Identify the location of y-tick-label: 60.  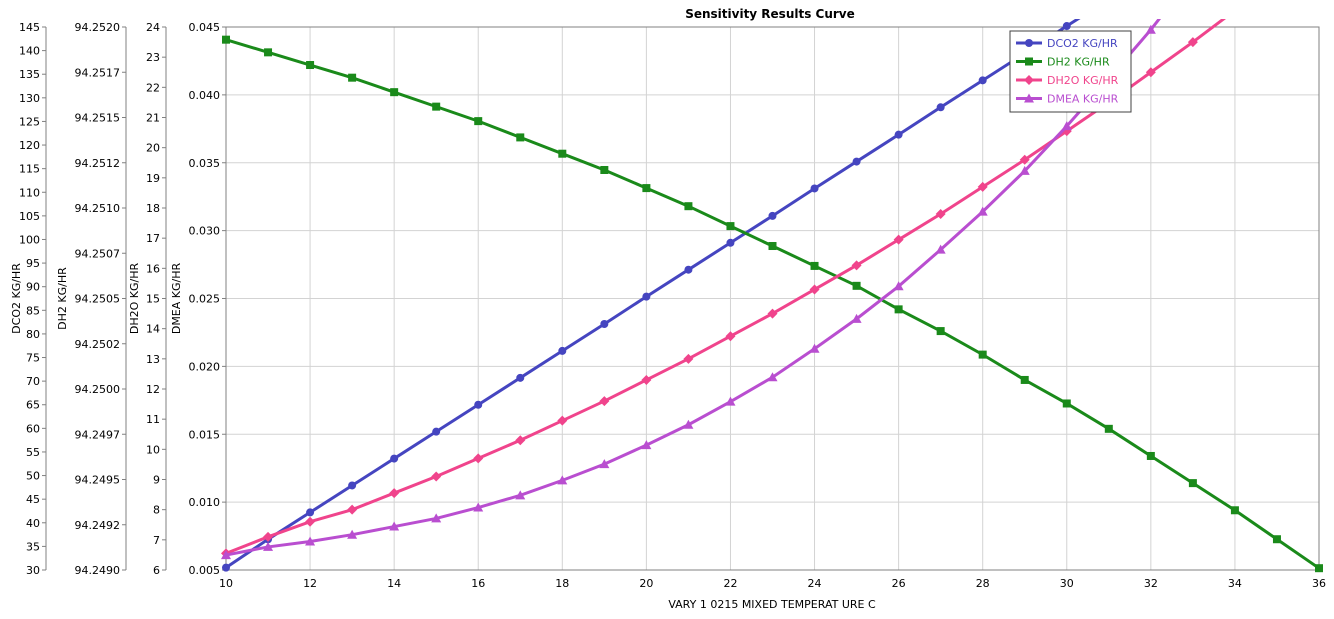
(33, 428).